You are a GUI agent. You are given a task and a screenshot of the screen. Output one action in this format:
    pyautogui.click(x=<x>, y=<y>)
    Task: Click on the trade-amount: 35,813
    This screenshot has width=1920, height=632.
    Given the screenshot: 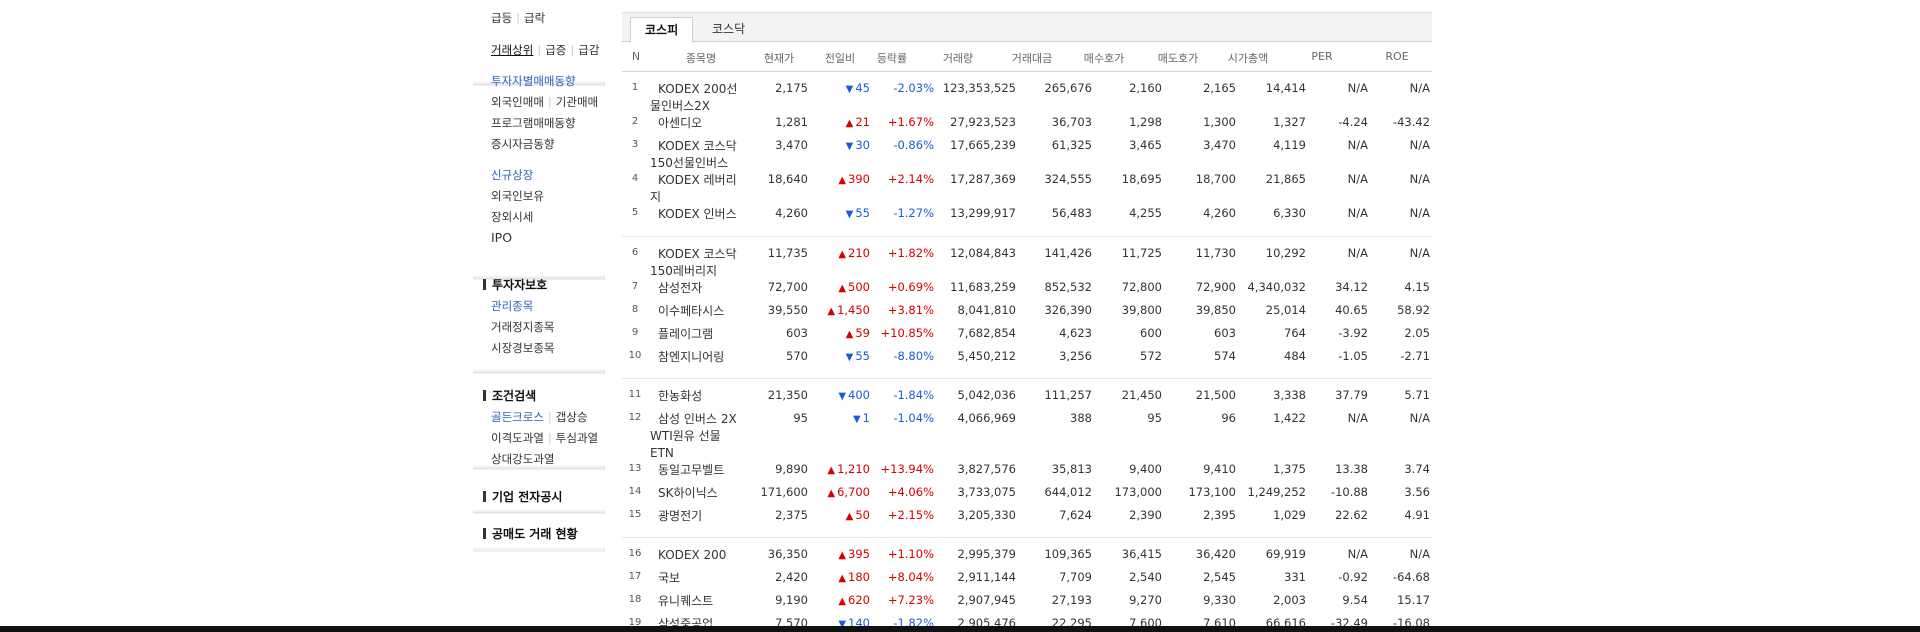 What is the action you would take?
    pyautogui.click(x=1071, y=469)
    